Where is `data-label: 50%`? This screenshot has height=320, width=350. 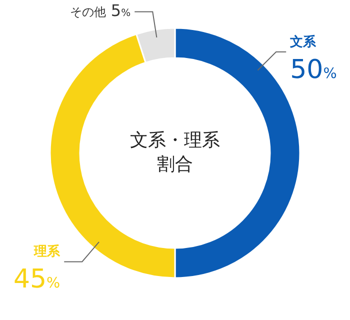
data-label: 50% is located at coordinates (313, 69).